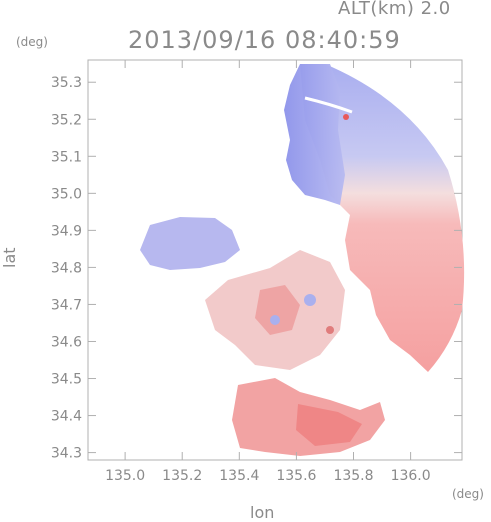 Image resolution: width=491 pixels, height=522 pixels. Describe the element at coordinates (66, 157) in the screenshot. I see `y-tick-label: 35.1` at that location.